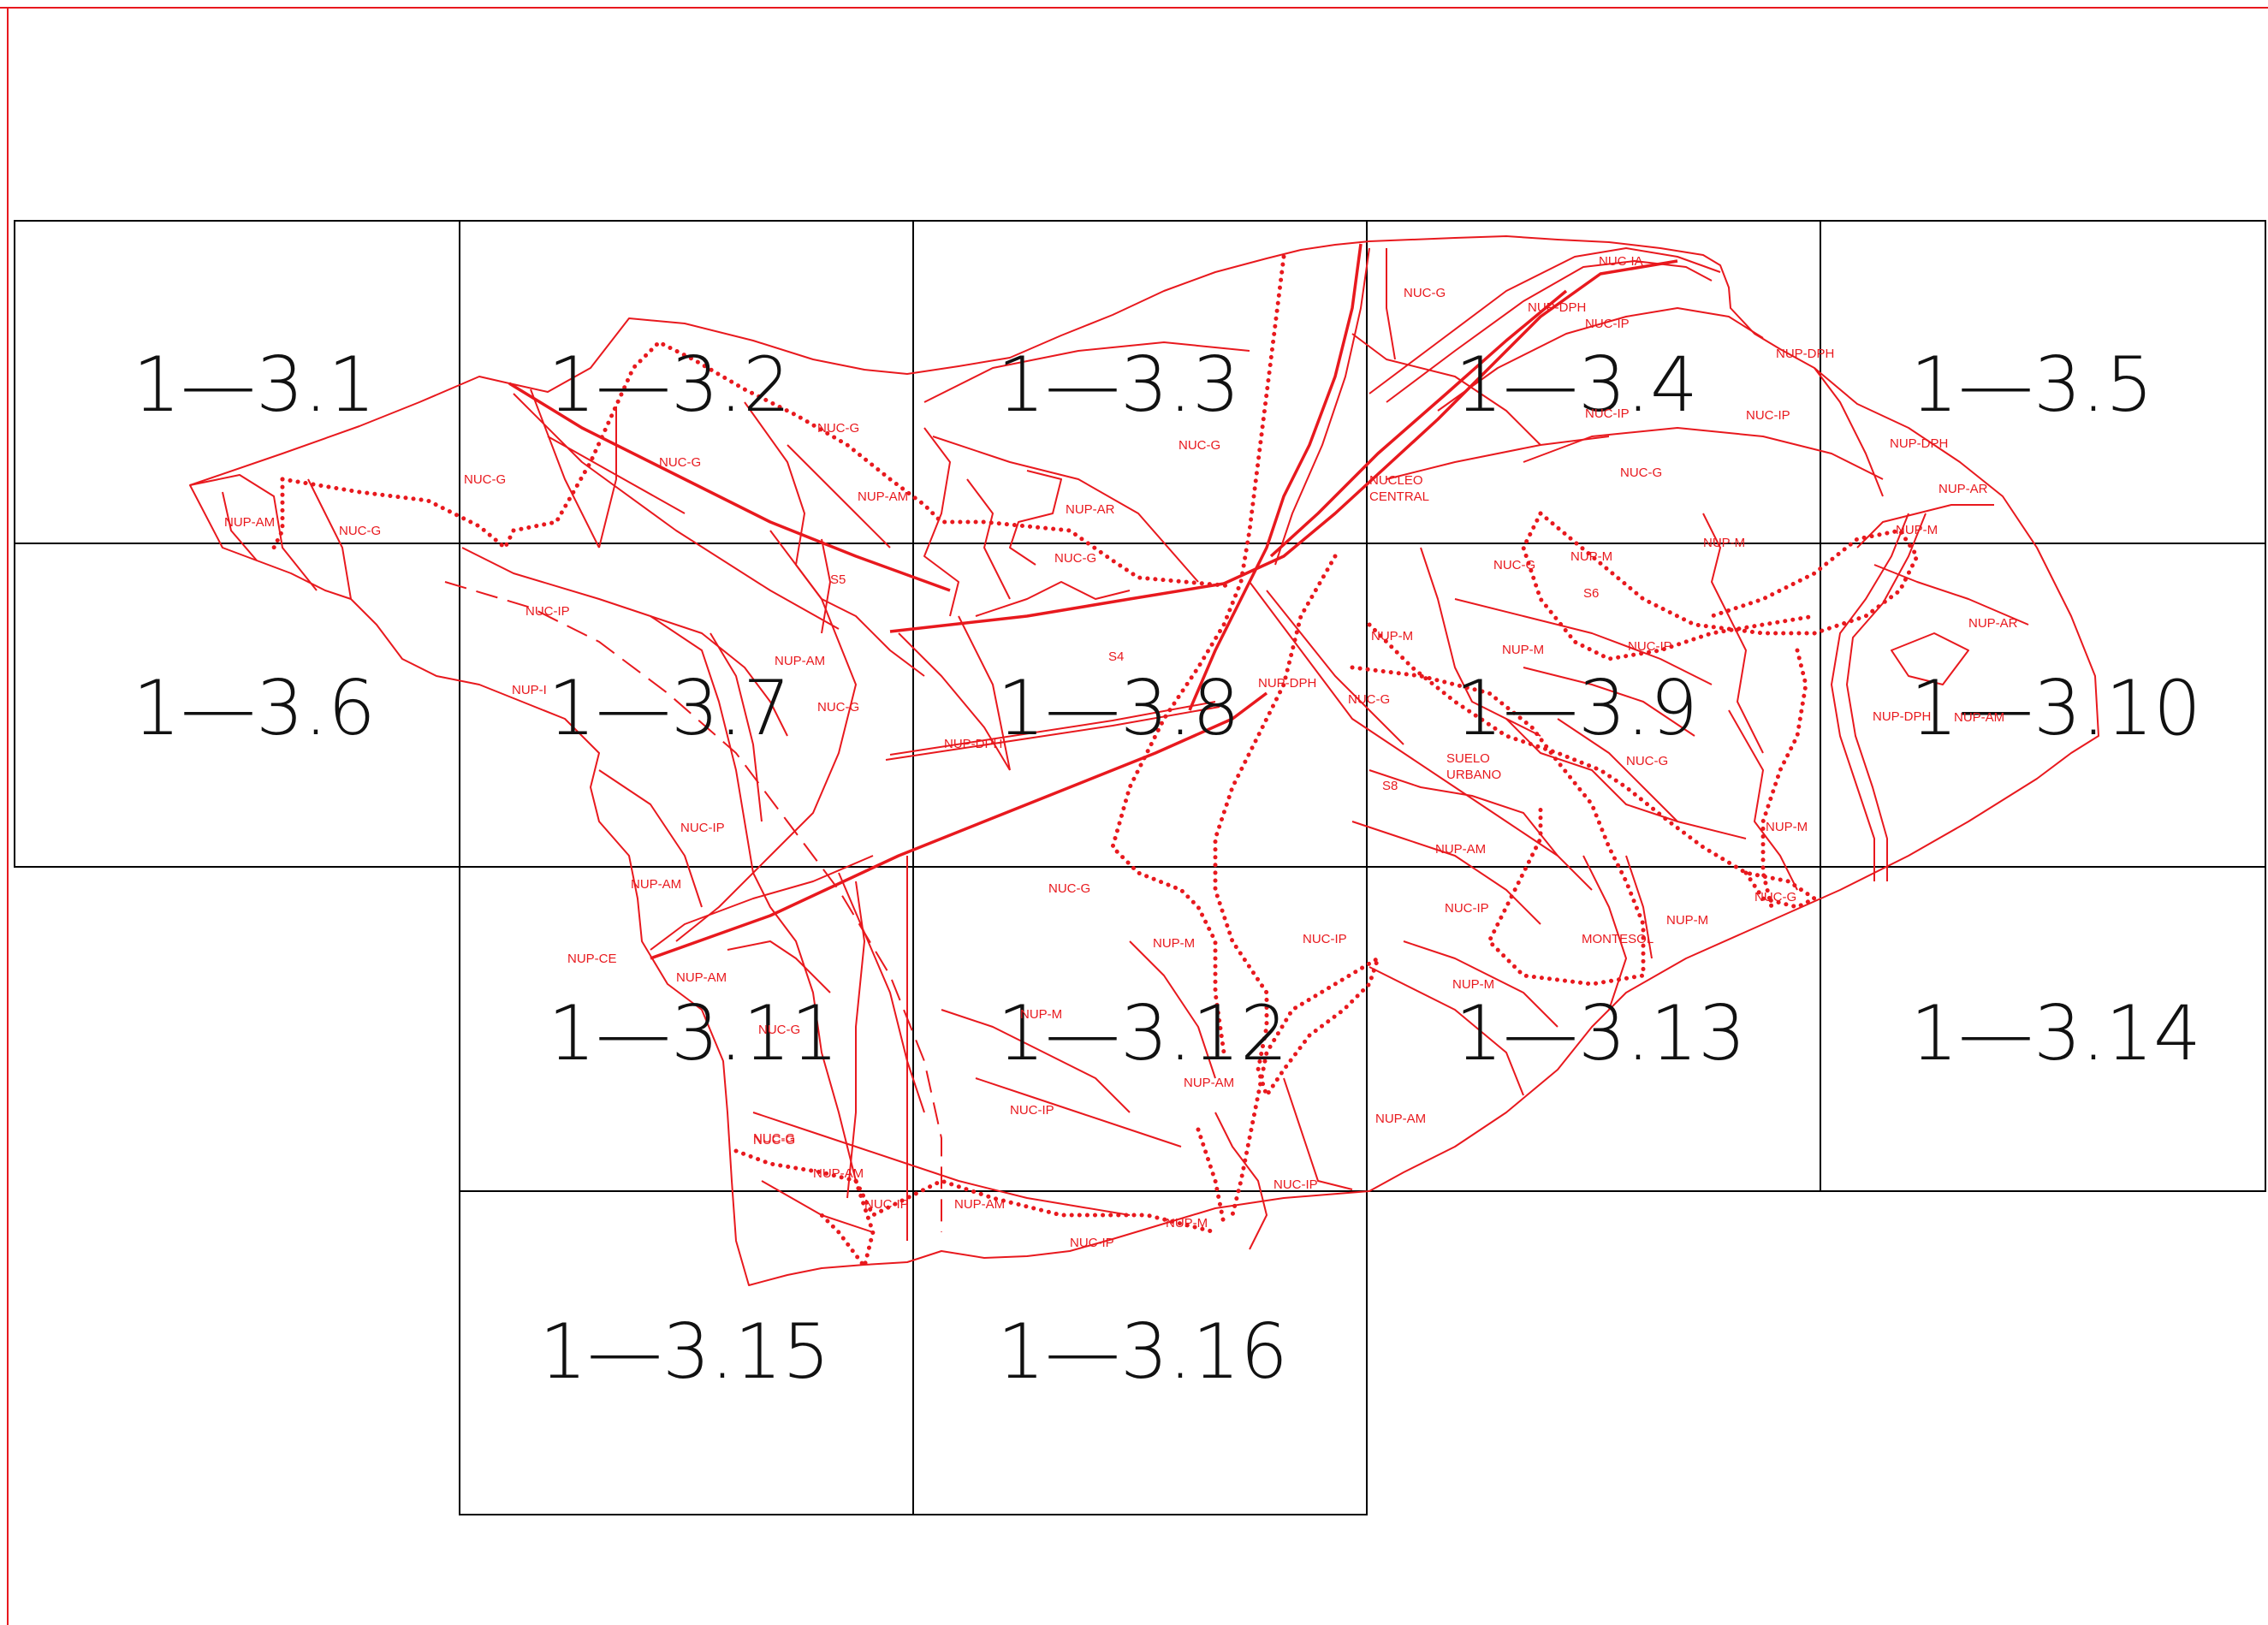  What do you see at coordinates (2032, 385) in the screenshot?
I see `sheet-label: 1—3.5` at bounding box center [2032, 385].